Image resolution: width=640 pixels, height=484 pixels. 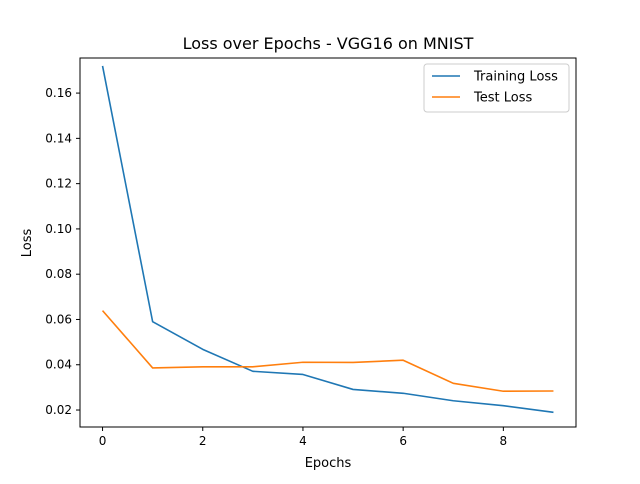 I want to click on y-tick-label: 0.02, so click(x=58, y=410).